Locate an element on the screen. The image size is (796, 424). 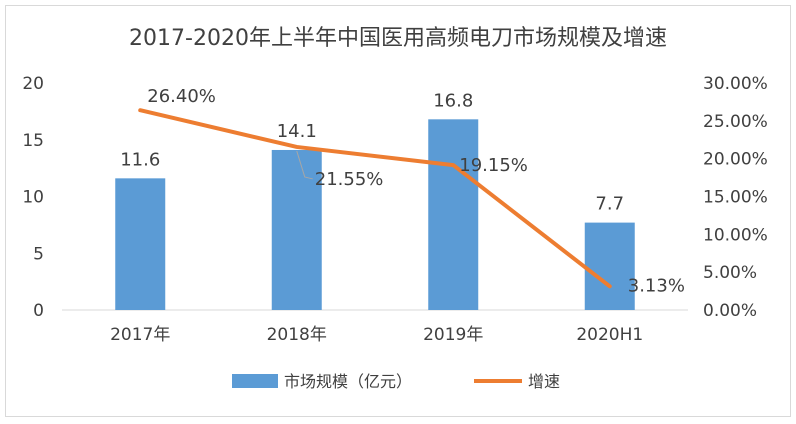
right-tick-label: 0.00% is located at coordinates (730, 311).